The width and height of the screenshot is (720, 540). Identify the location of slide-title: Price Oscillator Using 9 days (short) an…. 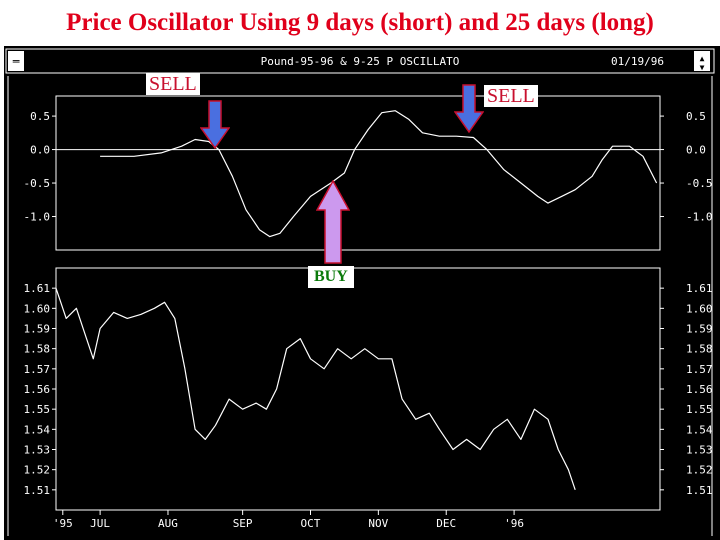
(360, 22).